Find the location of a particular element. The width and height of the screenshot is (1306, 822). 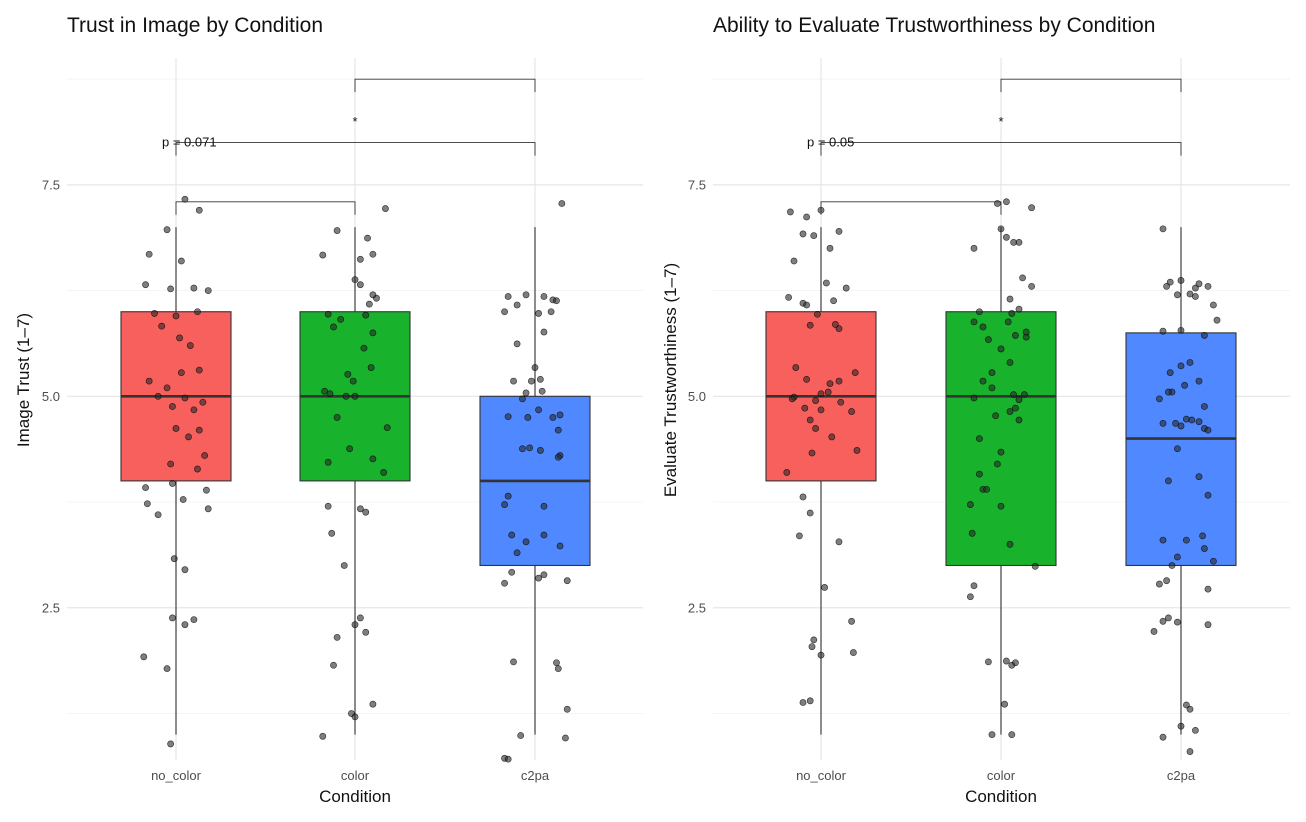

x-tick-label: no_color is located at coordinates (821, 775).